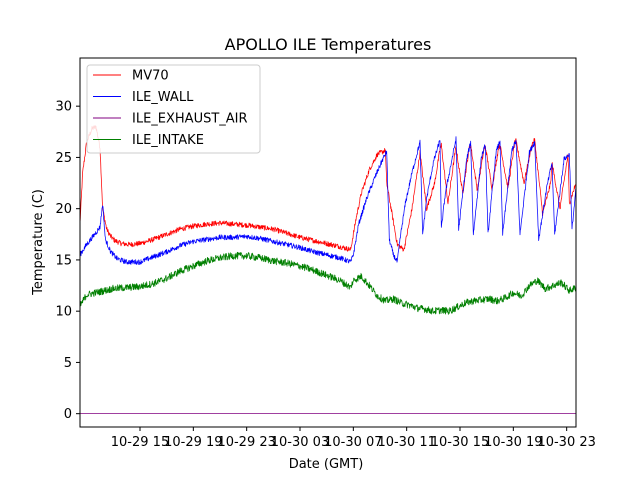 The image size is (640, 484). I want to click on y-tick-label: 10, so click(63, 312).